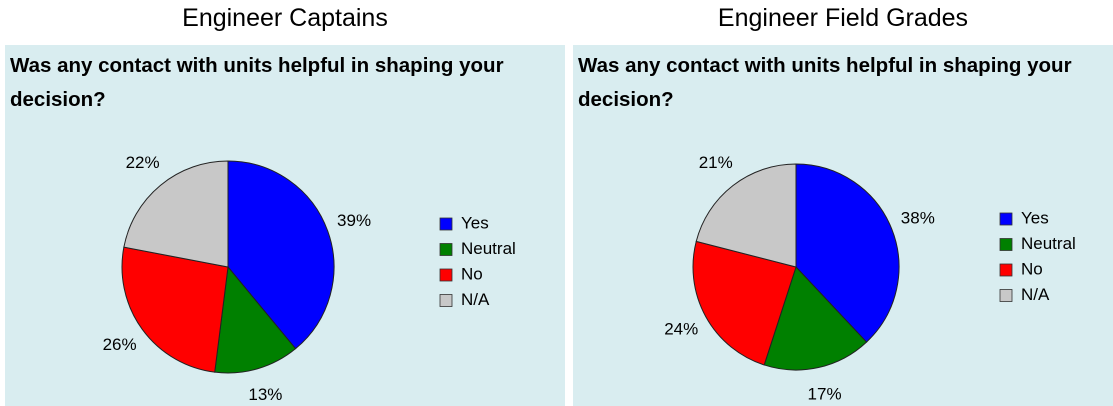 The width and height of the screenshot is (1113, 406). Describe the element at coordinates (143, 162) in the screenshot. I see `slice-label: 22%` at that location.